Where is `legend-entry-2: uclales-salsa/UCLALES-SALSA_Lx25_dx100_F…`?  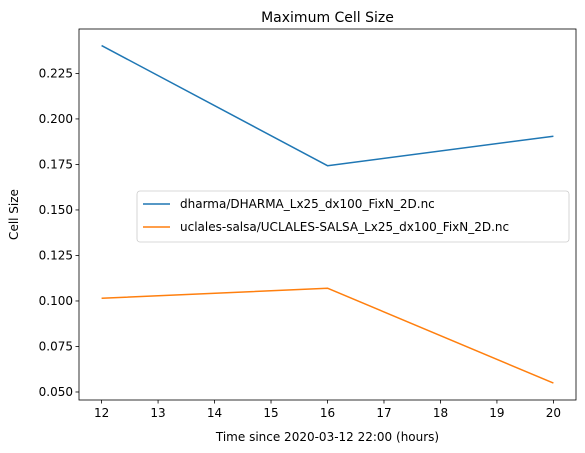
legend-entry-2: uclales-salsa/UCLALES-SALSA_Lx25_dx100_F… is located at coordinates (344, 227).